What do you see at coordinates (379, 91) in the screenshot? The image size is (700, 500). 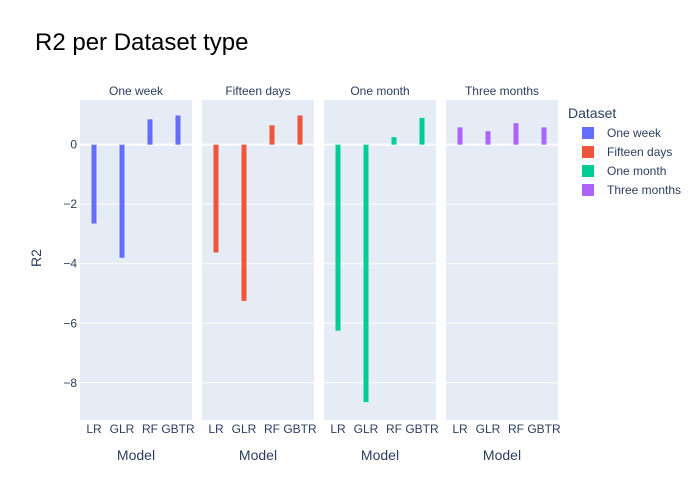 I see `facet-title: One month` at bounding box center [379, 91].